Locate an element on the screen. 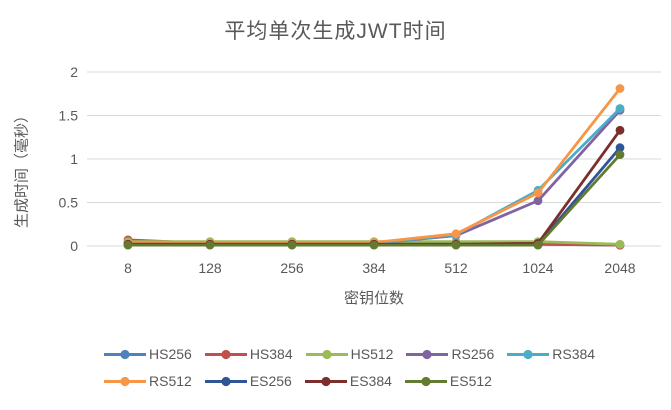 The image size is (671, 410). x-tick-label: 8 is located at coordinates (128, 268).